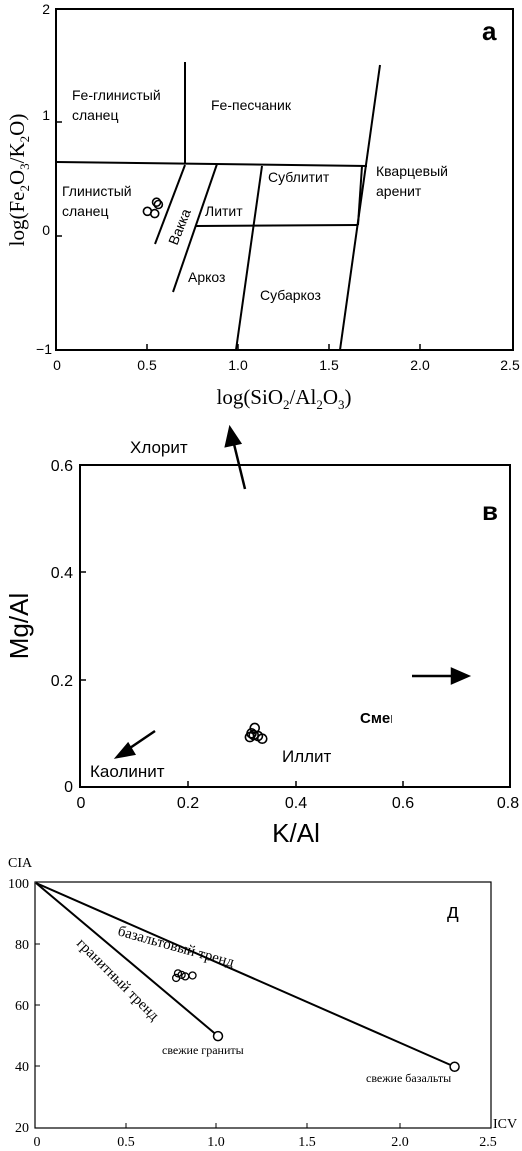 The width and height of the screenshot is (522, 1151). What do you see at coordinates (195, 228) in the screenshot?
I see `boundary-arkose-left` at bounding box center [195, 228].